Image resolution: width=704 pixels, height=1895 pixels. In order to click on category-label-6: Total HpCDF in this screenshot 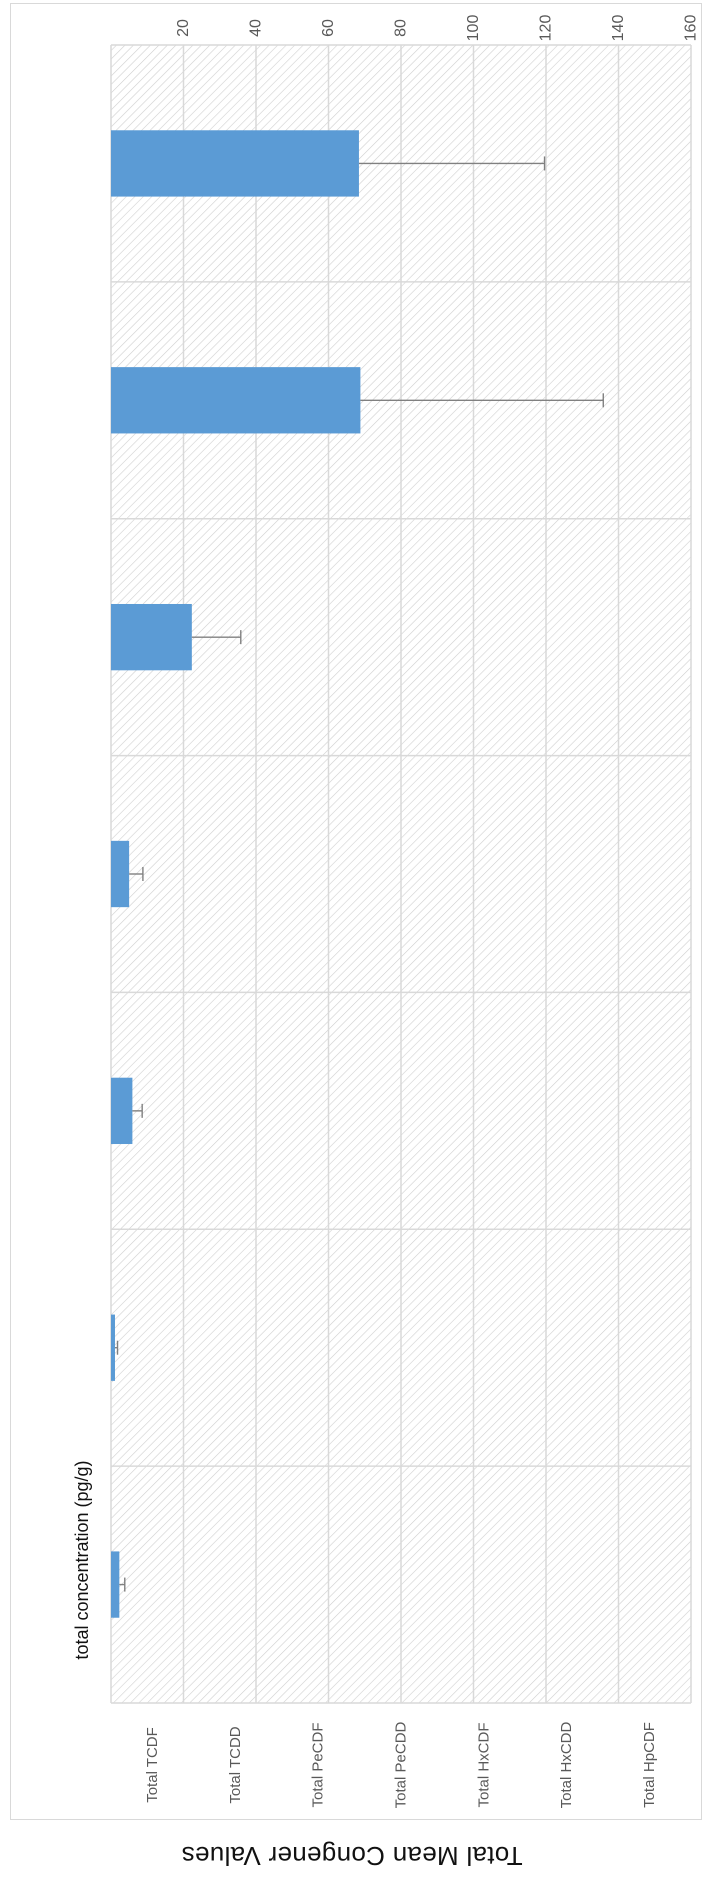, I will do `click(649, 1765)`.